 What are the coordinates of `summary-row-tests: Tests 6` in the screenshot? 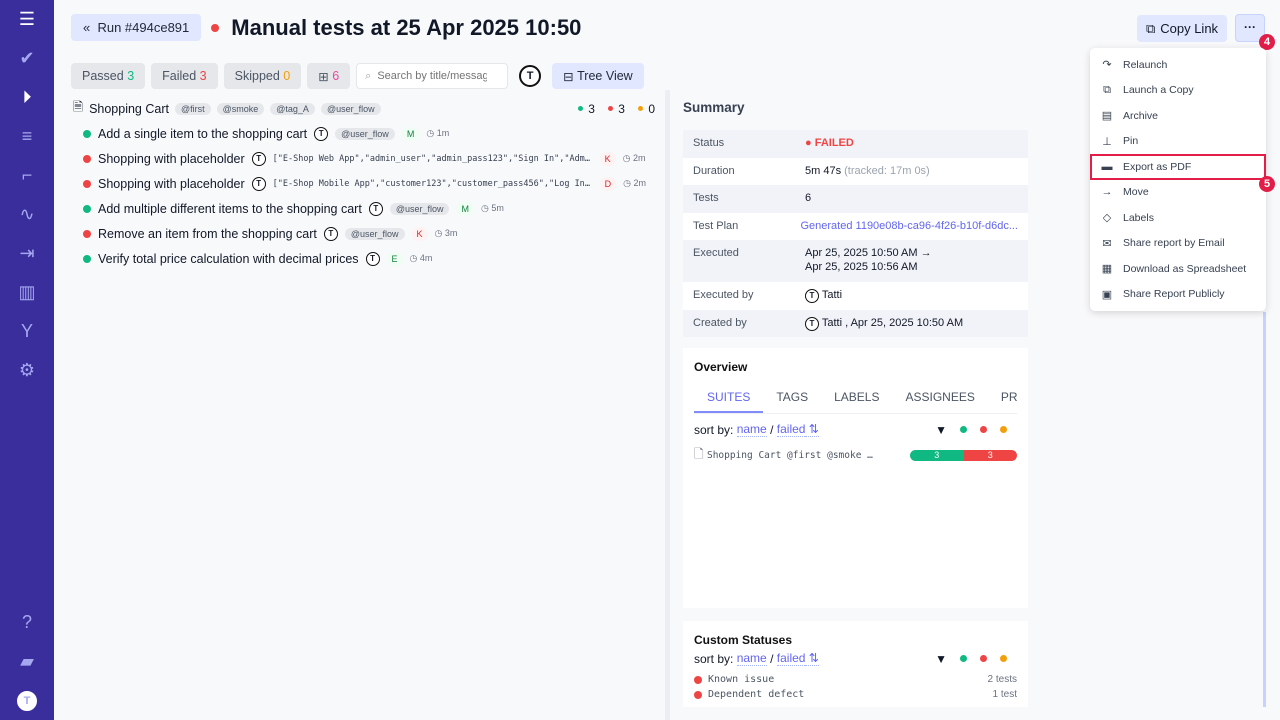 It's located at (855, 199).